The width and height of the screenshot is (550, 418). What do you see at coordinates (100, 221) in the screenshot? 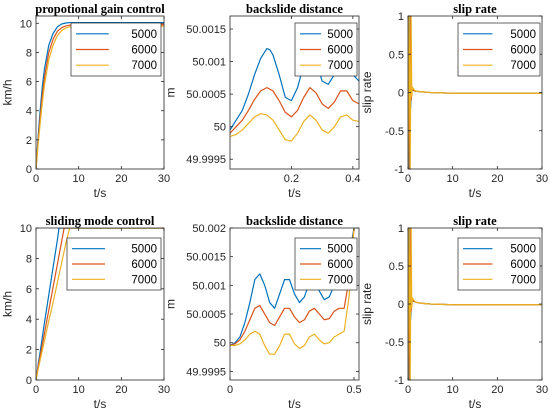
I see `chart-title: sliding mode control` at bounding box center [100, 221].